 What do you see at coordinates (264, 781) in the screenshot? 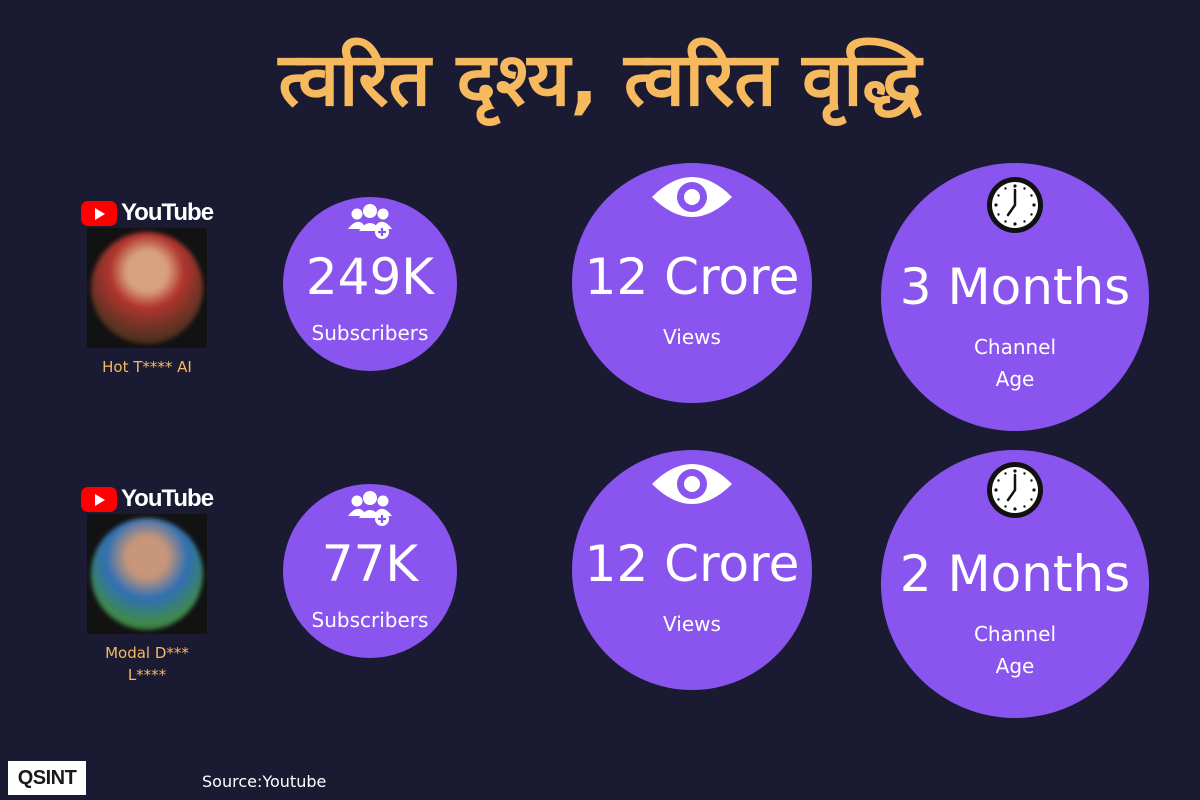
I see `source-credit: Source:Youtube` at bounding box center [264, 781].